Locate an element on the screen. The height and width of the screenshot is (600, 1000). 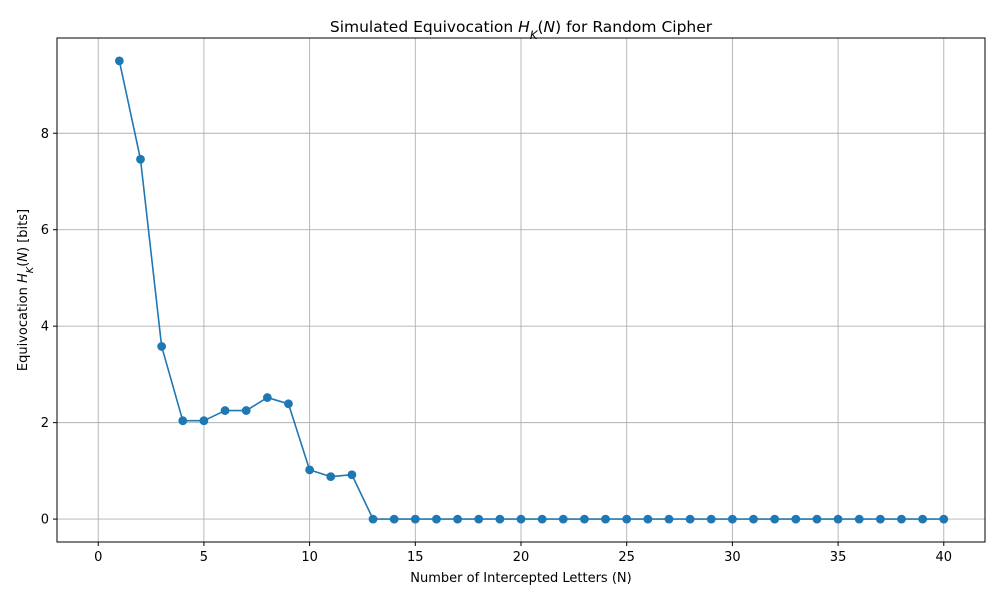
y-tick-label: 8 is located at coordinates (45, 134).